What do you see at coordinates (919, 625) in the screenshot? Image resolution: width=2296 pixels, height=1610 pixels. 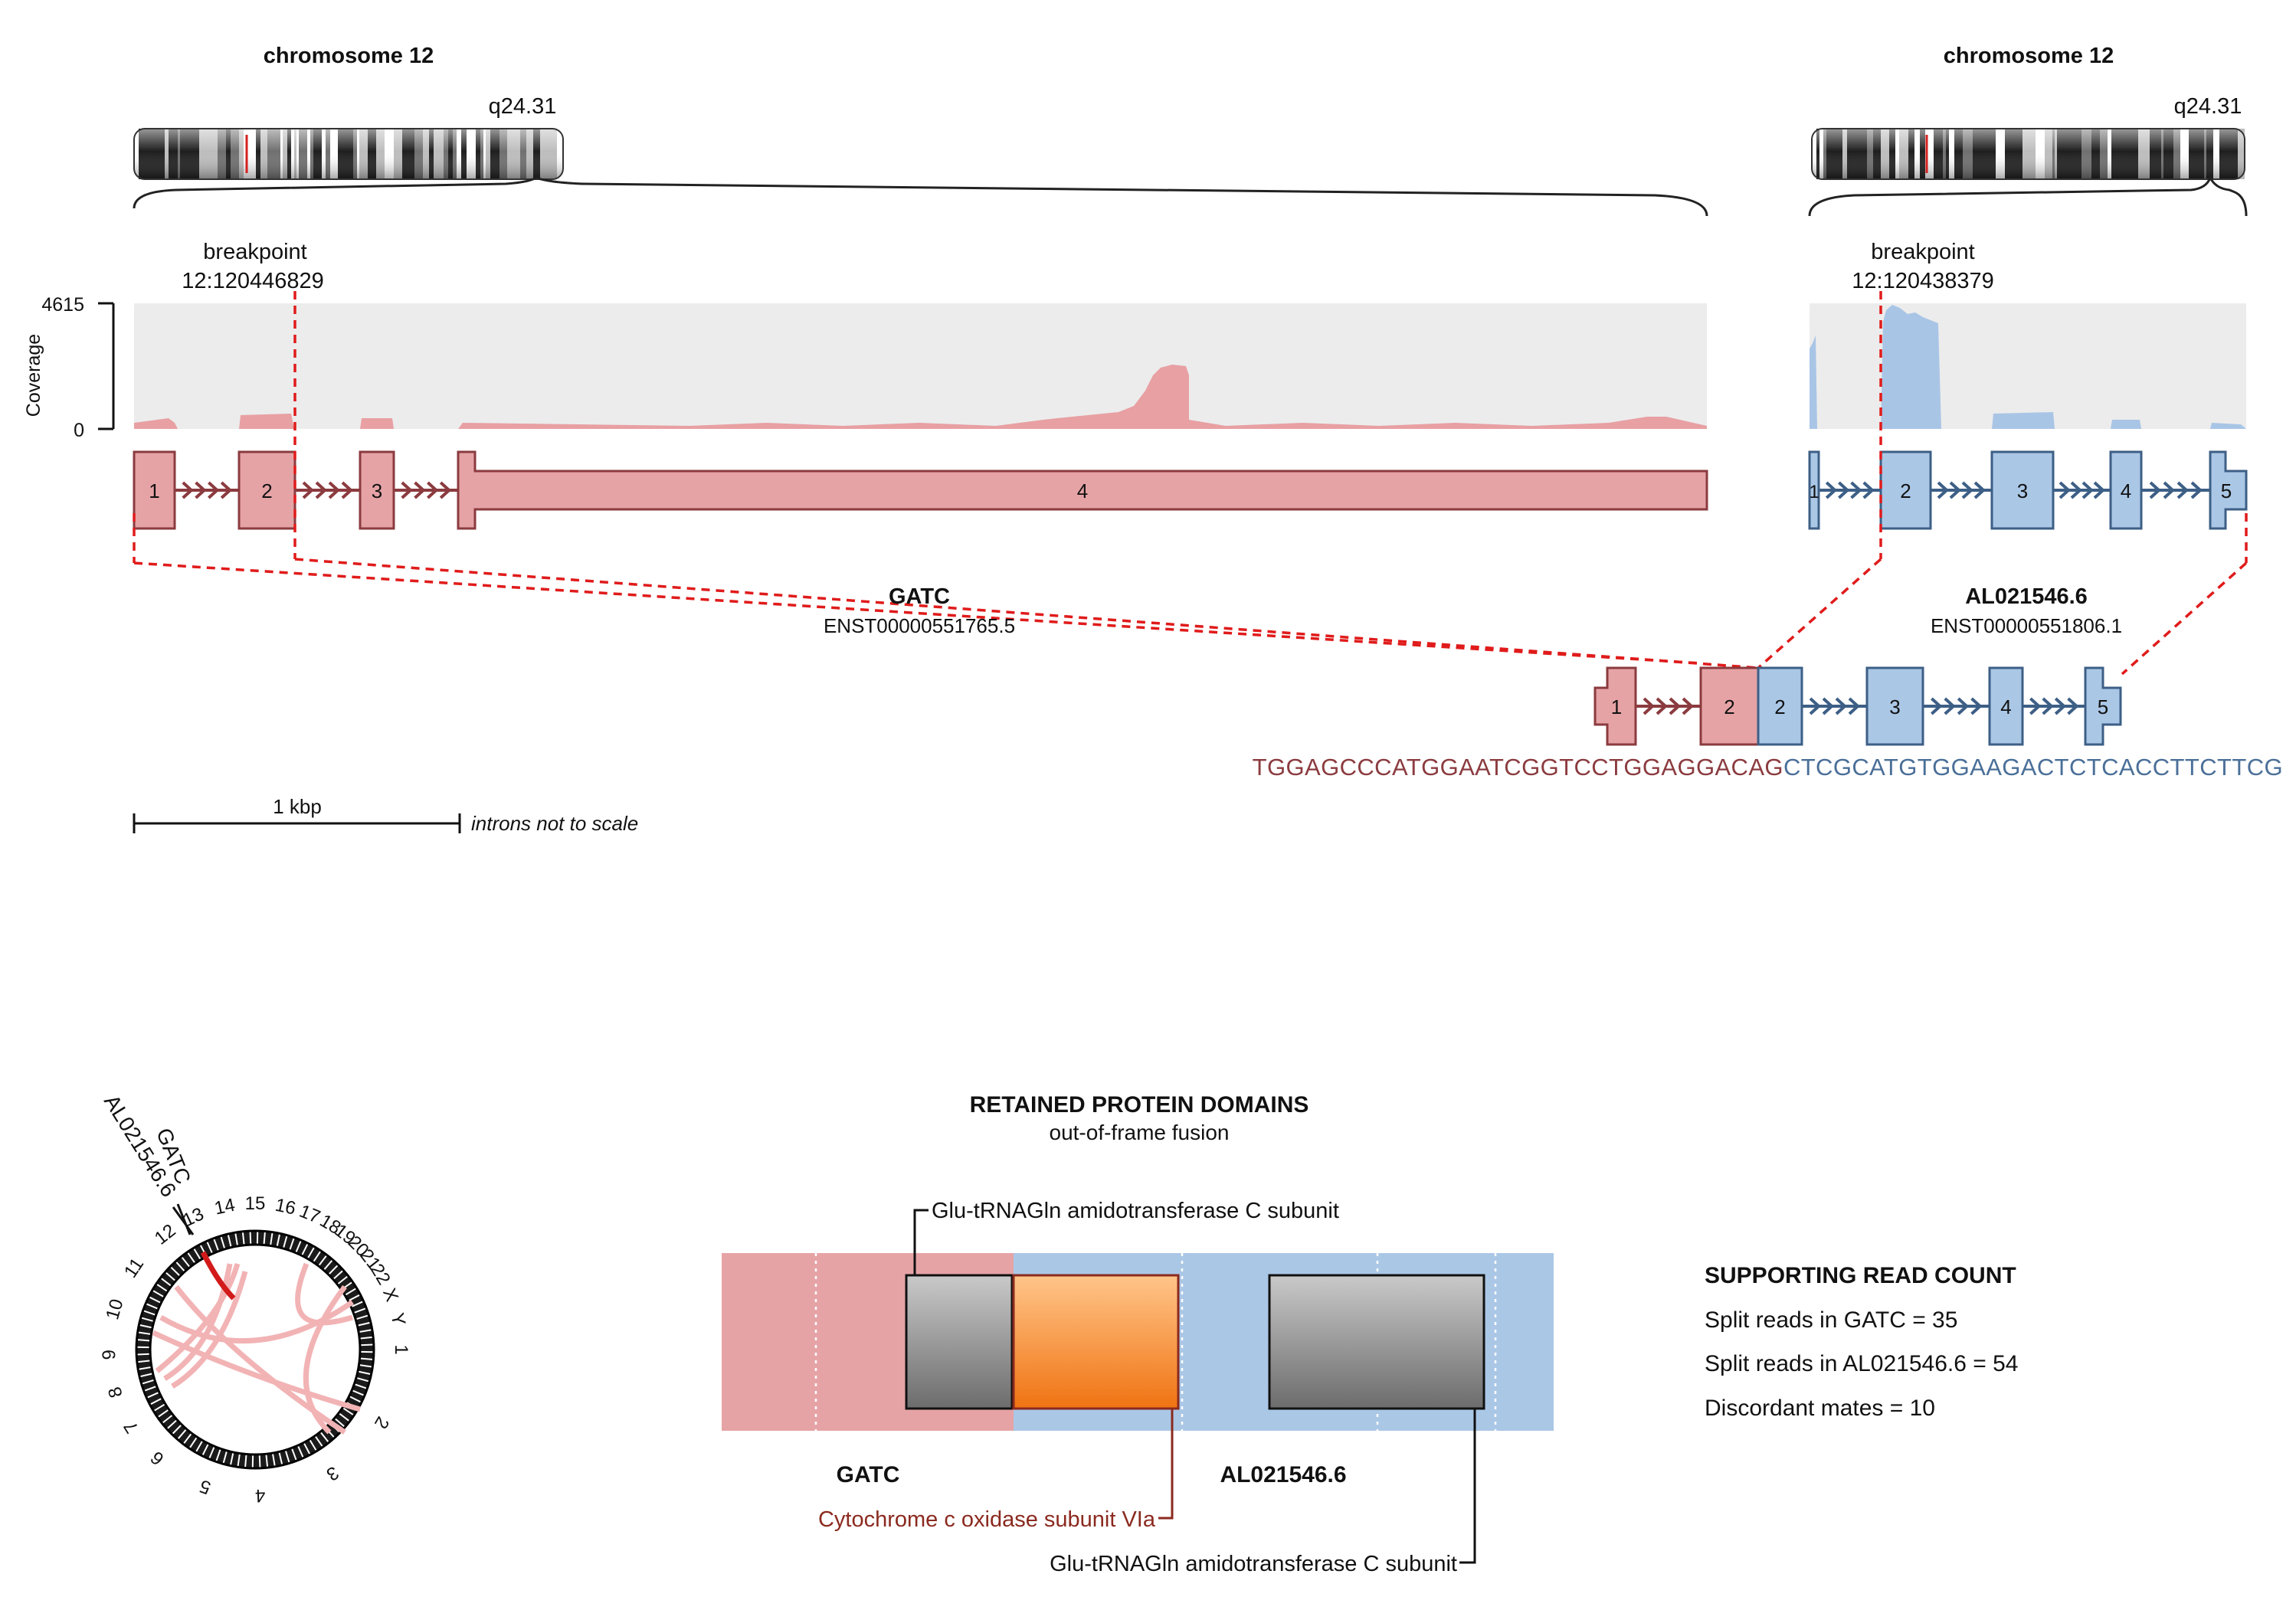 I see `left-transcript-id: ENST00000551765.5` at bounding box center [919, 625].